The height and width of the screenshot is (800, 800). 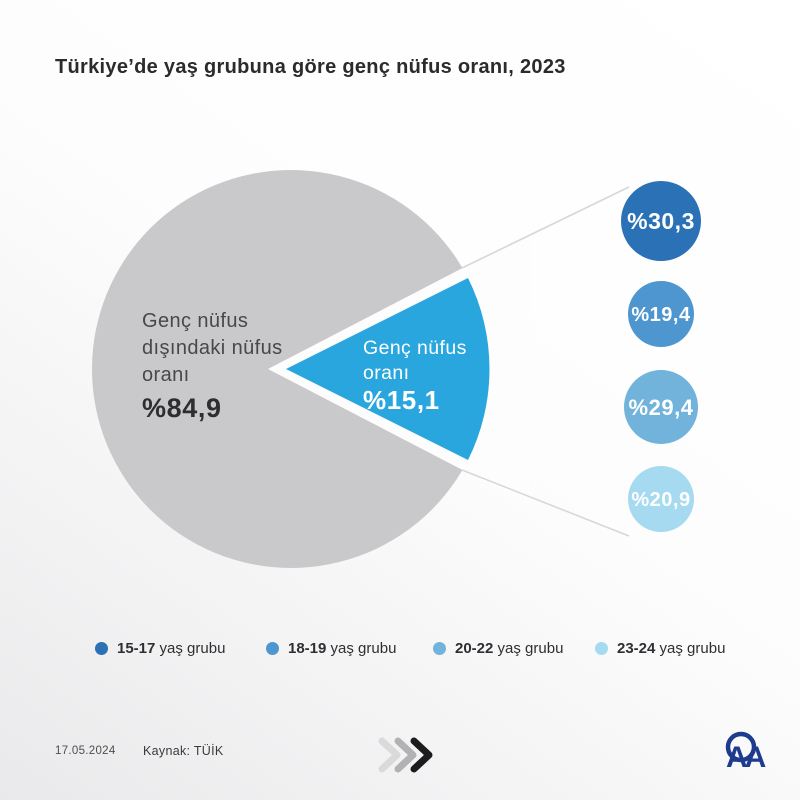 I want to click on anadolu-agency-logo-icon: AA, so click(x=747, y=752).